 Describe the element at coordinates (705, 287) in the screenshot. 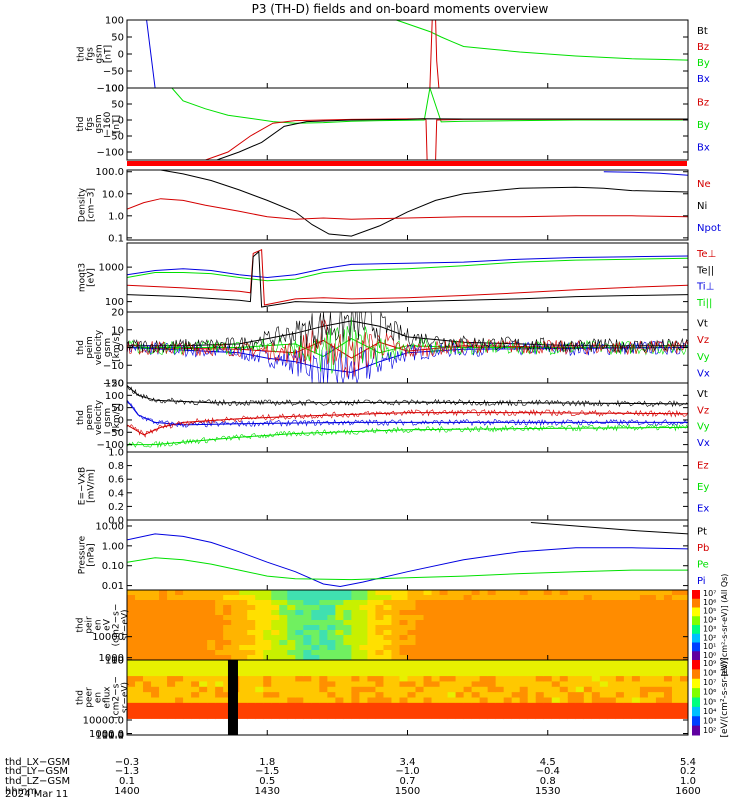

I see `legend-item: Ti⊥` at that location.